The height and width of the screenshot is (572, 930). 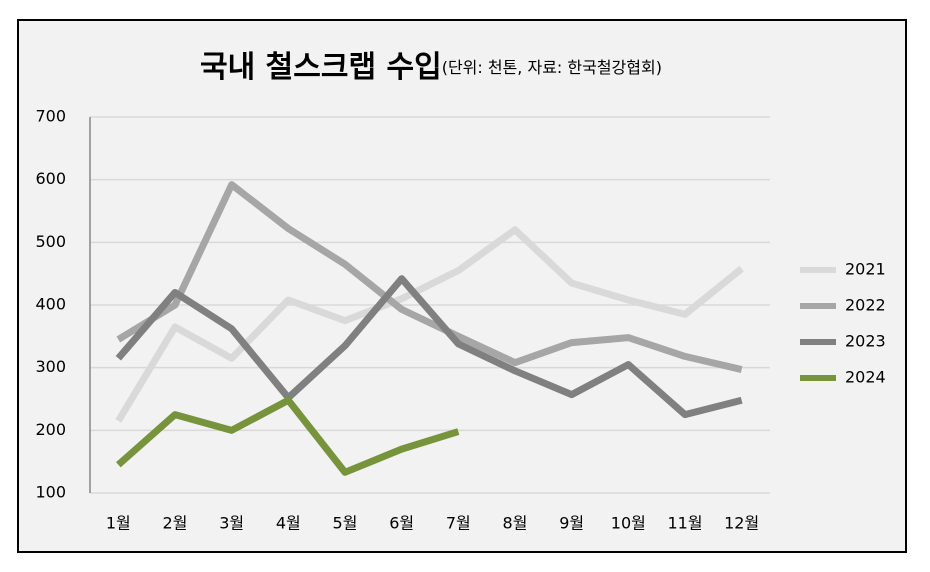 What do you see at coordinates (628, 523) in the screenshot?
I see `x-tick-label: 10월` at bounding box center [628, 523].